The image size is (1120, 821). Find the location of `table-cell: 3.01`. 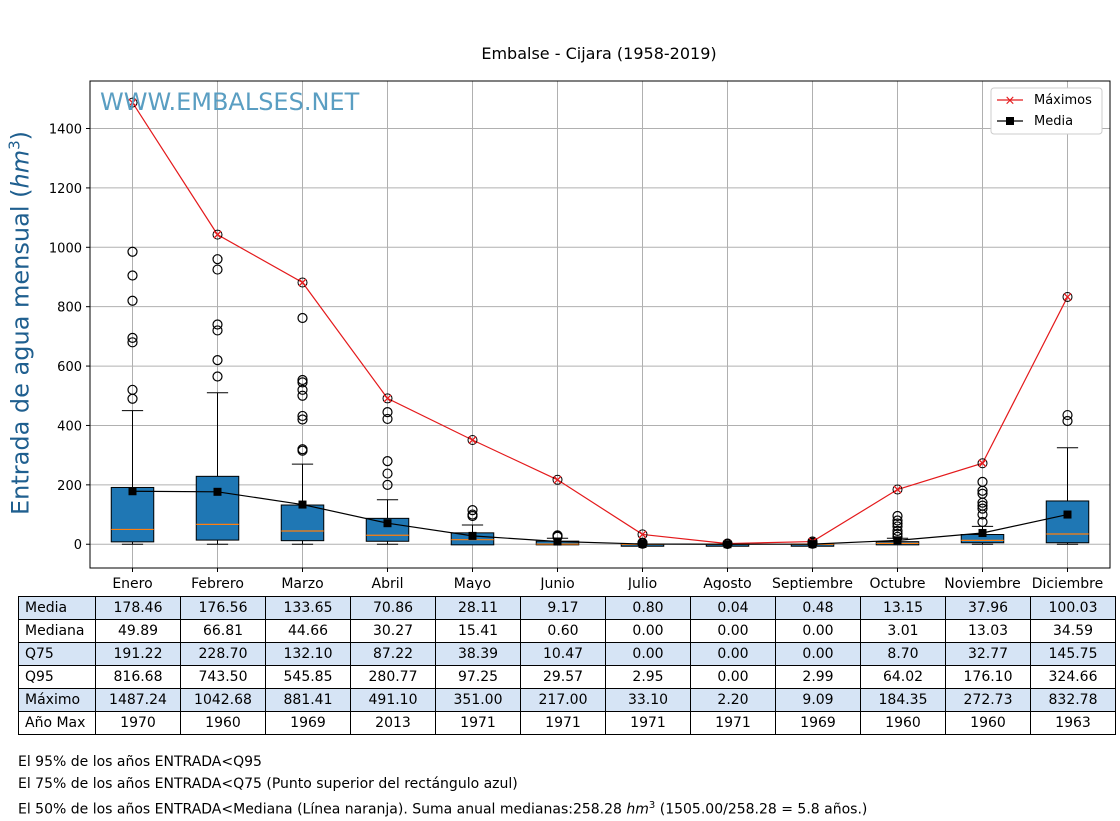

table-cell: 3.01 is located at coordinates (903, 631).